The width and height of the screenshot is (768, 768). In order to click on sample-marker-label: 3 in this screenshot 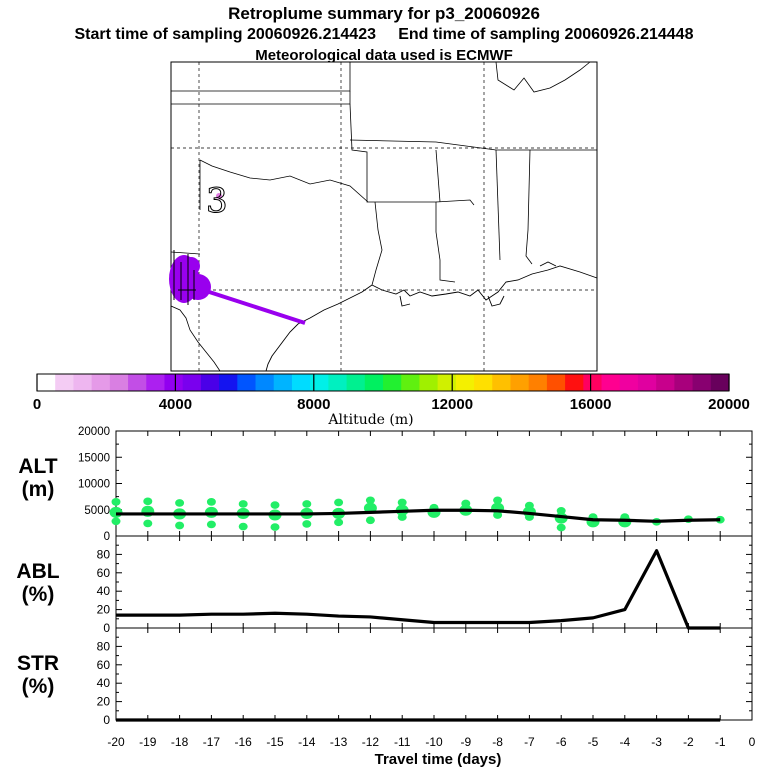, I will do `click(217, 201)`.